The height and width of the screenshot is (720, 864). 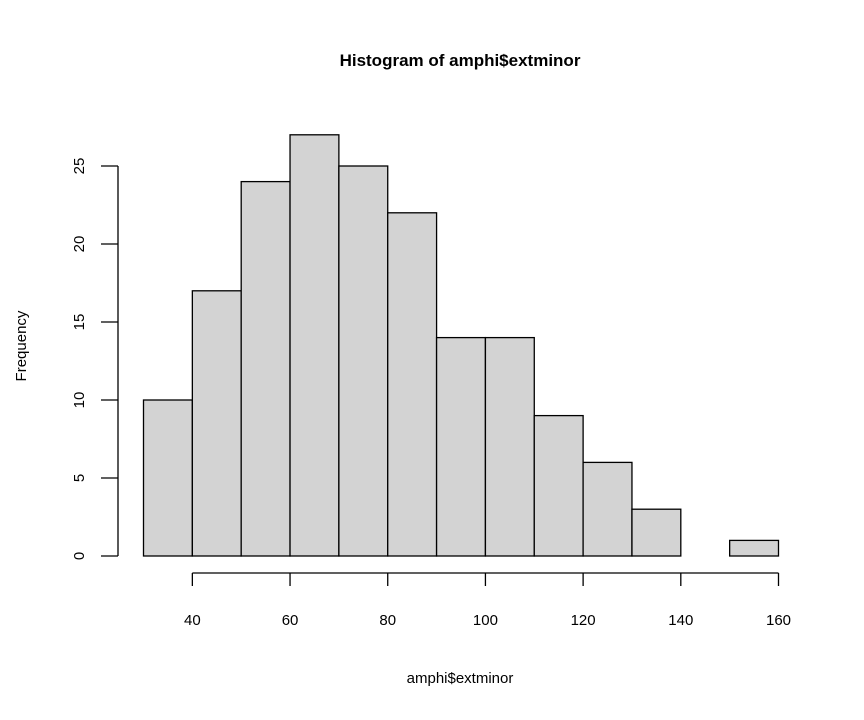 What do you see at coordinates (79, 400) in the screenshot?
I see `y-tick-label: 10` at bounding box center [79, 400].